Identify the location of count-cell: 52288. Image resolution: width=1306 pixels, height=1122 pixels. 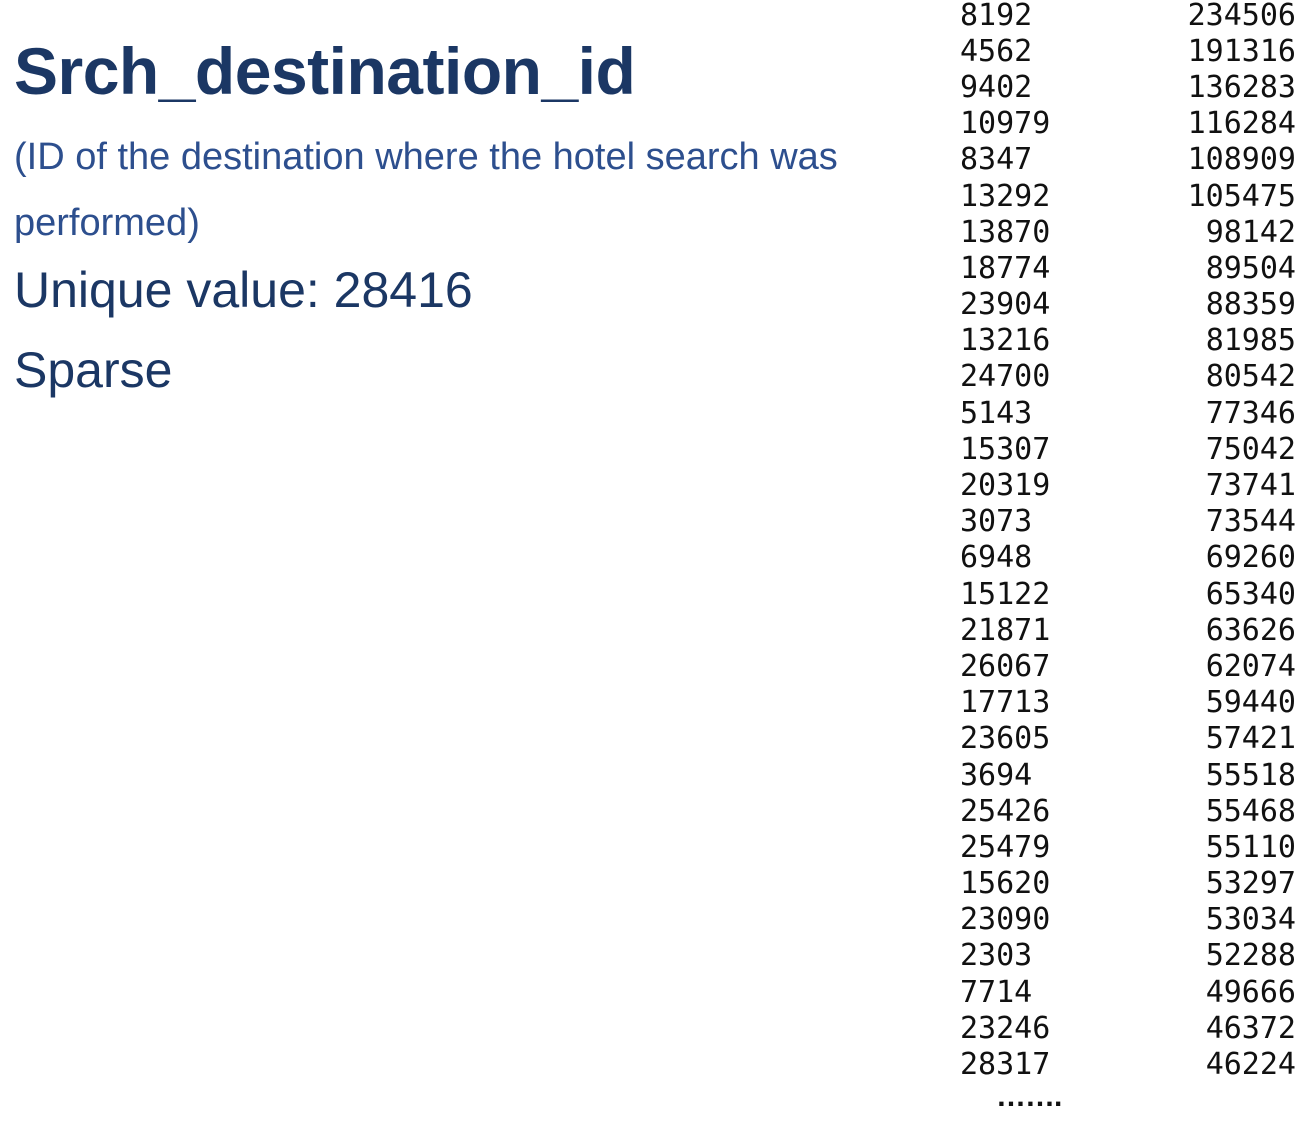
(1250, 956).